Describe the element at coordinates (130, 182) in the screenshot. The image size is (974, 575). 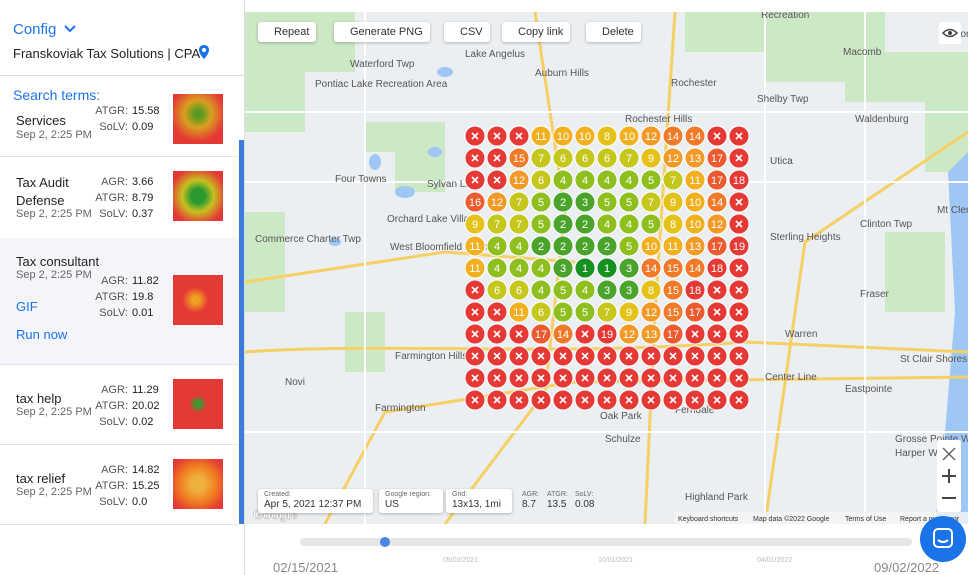
I see `metric: AGR: 3.66` at that location.